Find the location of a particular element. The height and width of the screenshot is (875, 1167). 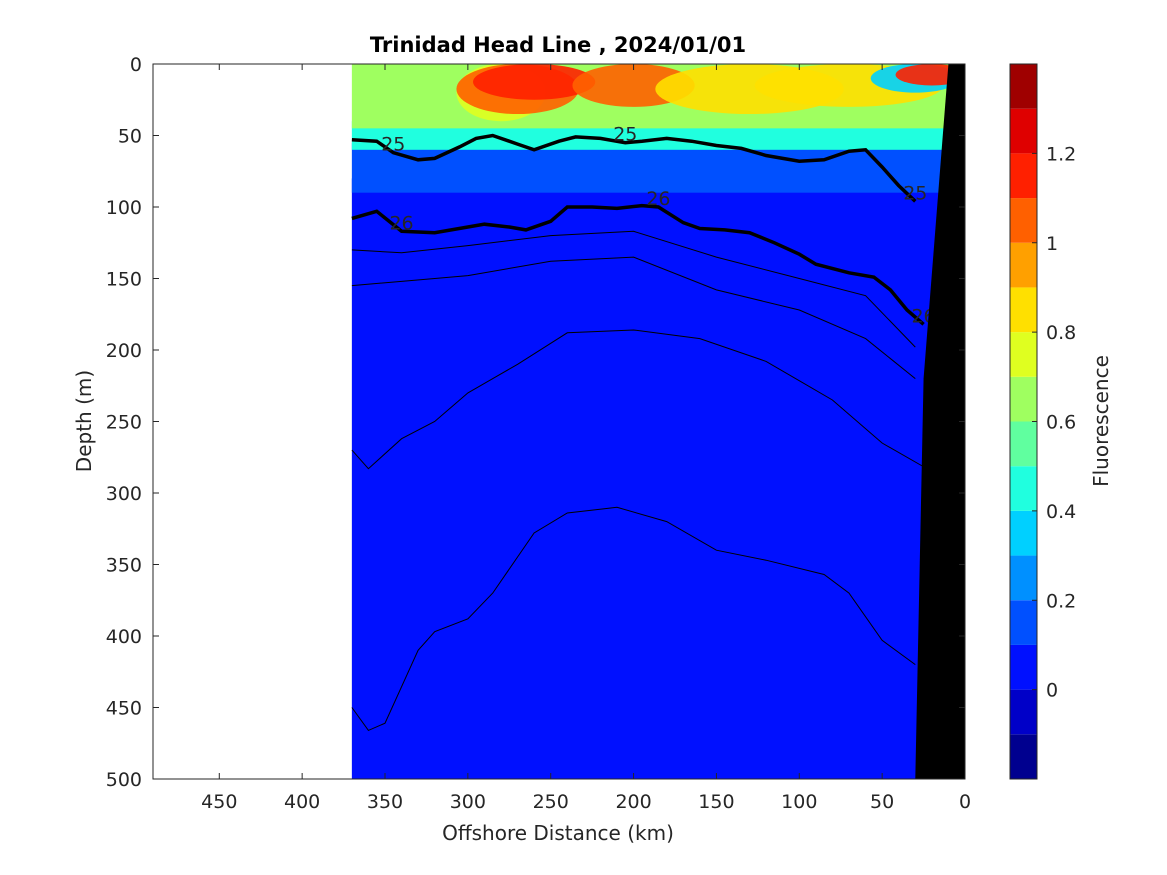

y-tick-label: 100 is located at coordinates (124, 208).